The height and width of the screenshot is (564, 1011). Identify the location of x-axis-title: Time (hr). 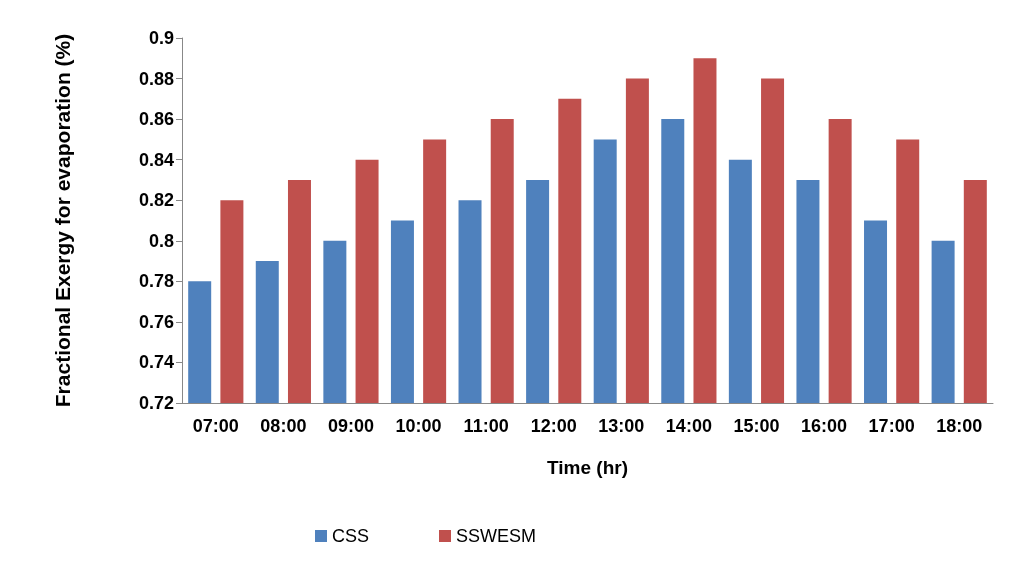
(587, 467).